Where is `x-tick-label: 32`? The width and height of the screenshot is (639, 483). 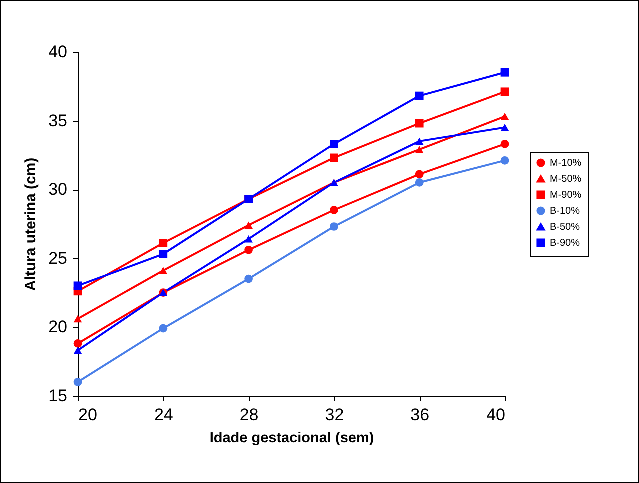 x-tick-label: 32 is located at coordinates (334, 415).